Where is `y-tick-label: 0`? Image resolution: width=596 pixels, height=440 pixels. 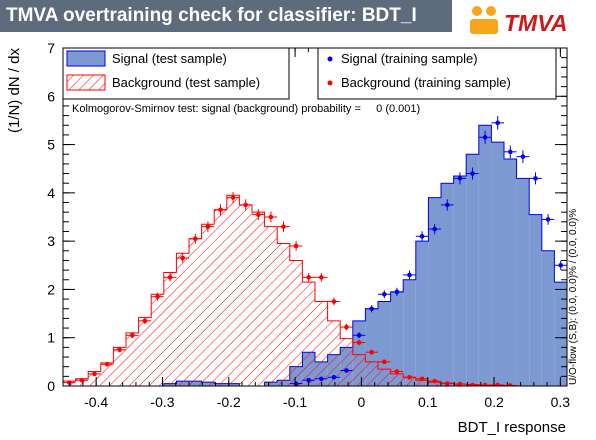
y-tick-label: 0 is located at coordinates (51, 386).